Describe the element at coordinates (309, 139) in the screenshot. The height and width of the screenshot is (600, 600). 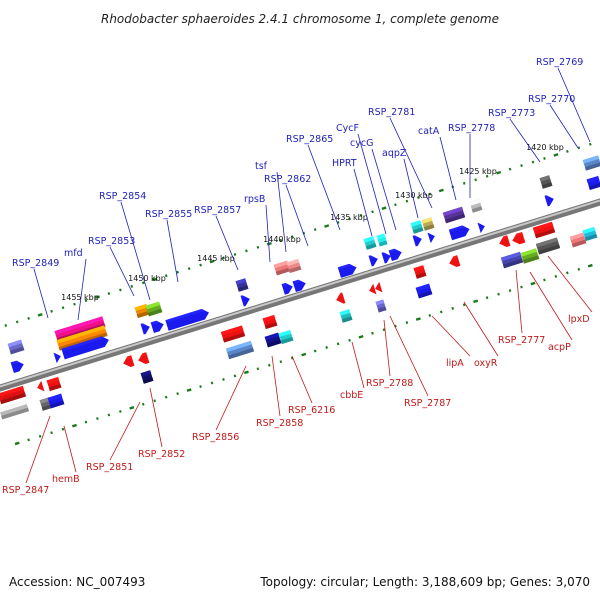
I see `gene-label: RSP_2865` at that location.